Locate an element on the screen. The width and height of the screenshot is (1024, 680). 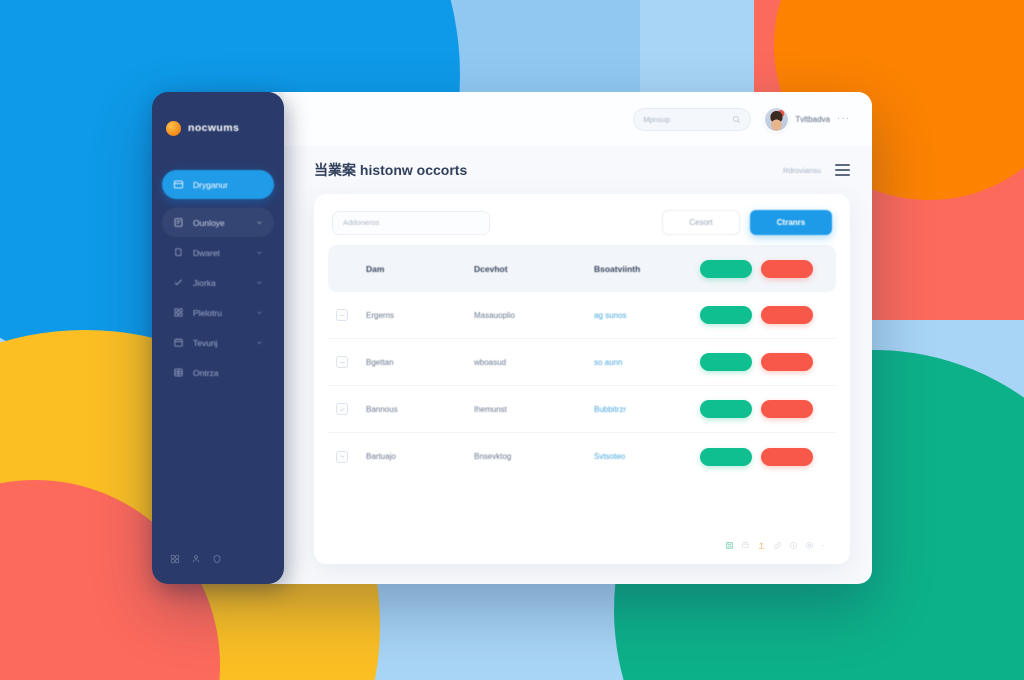
sidebar-item-jiorka: Jiorka is located at coordinates (218, 282).